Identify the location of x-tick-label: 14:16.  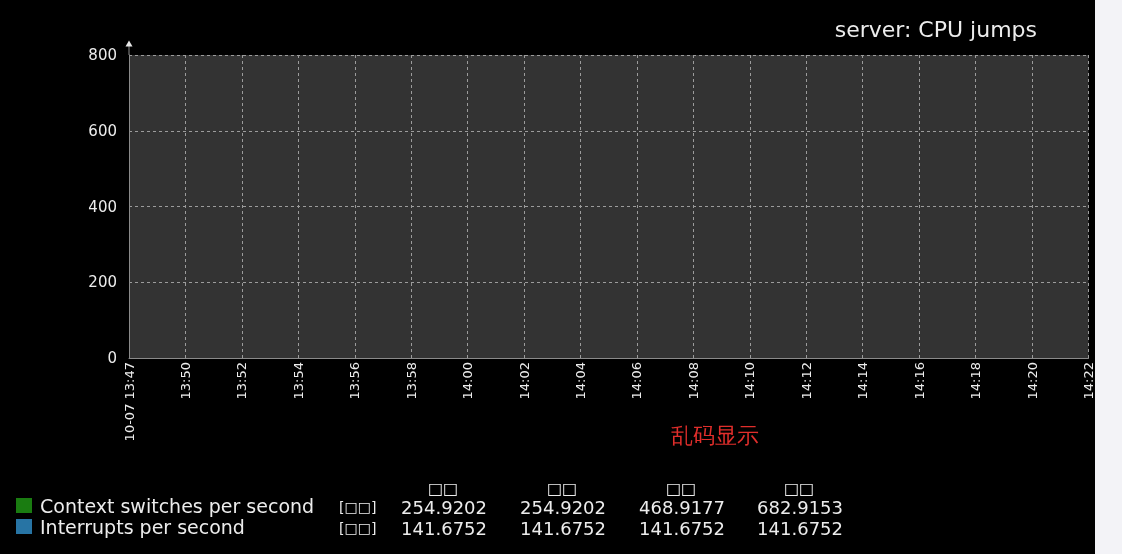
(919, 381).